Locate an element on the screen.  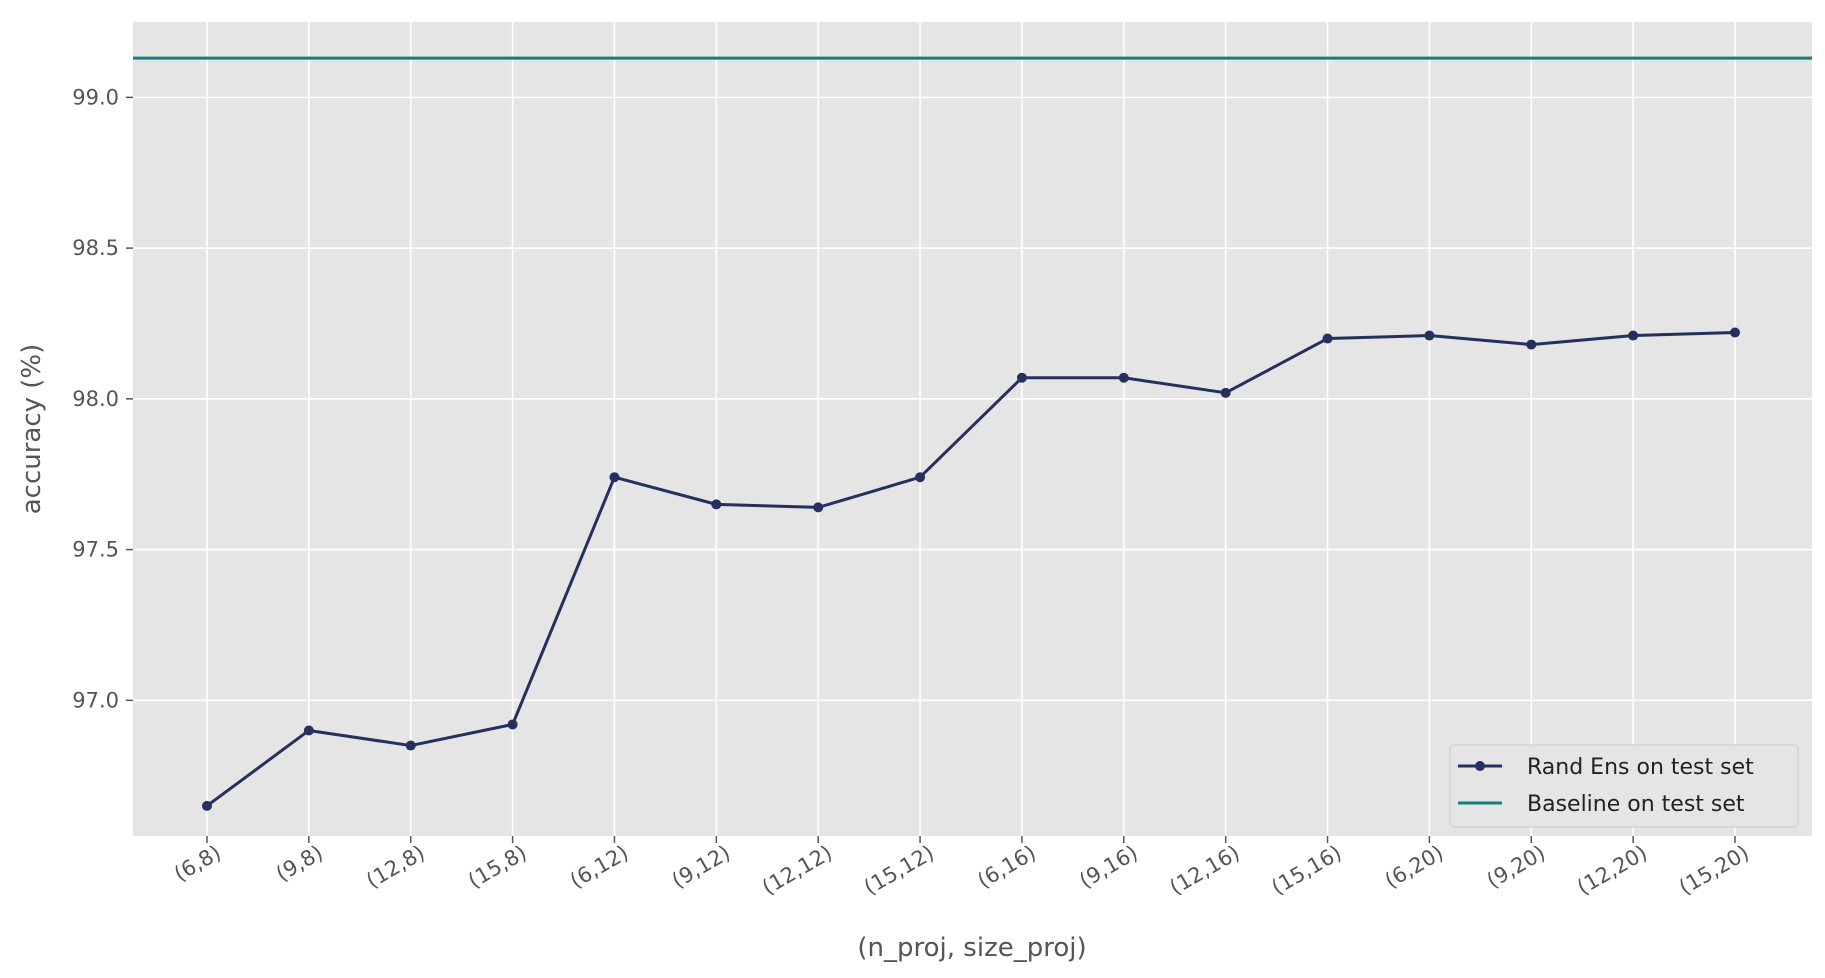
x-tick-label: (6,20) is located at coordinates (1414, 867).